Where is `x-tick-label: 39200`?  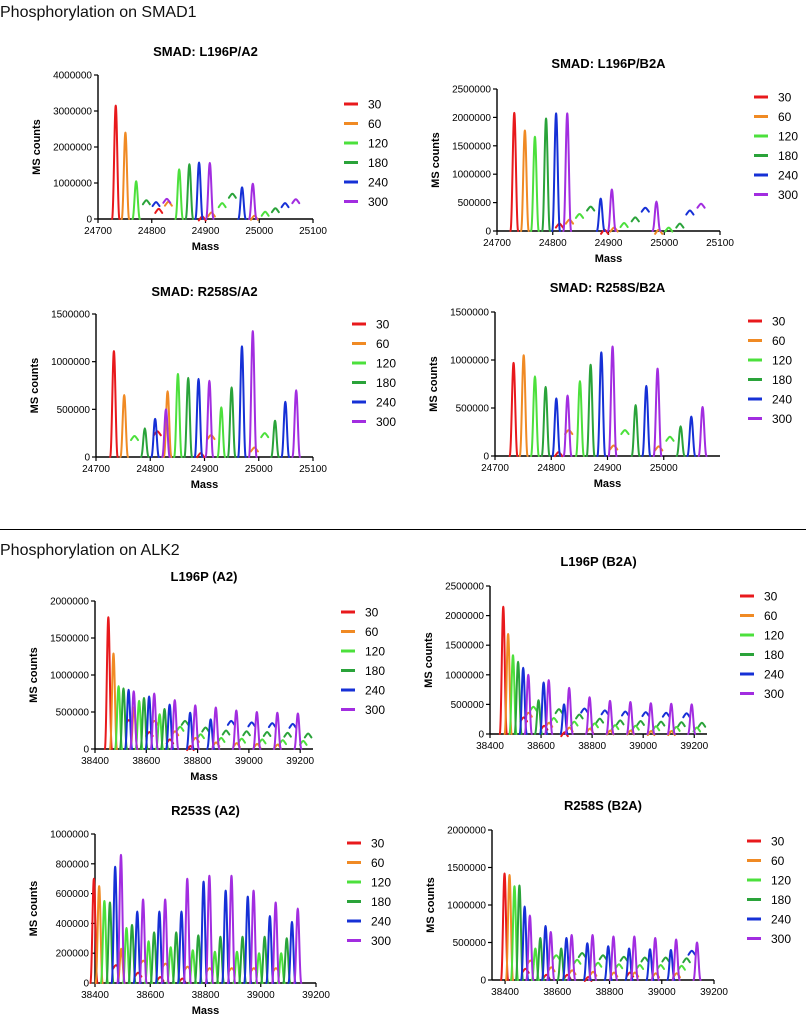 x-tick-label: 39200 is located at coordinates (316, 995).